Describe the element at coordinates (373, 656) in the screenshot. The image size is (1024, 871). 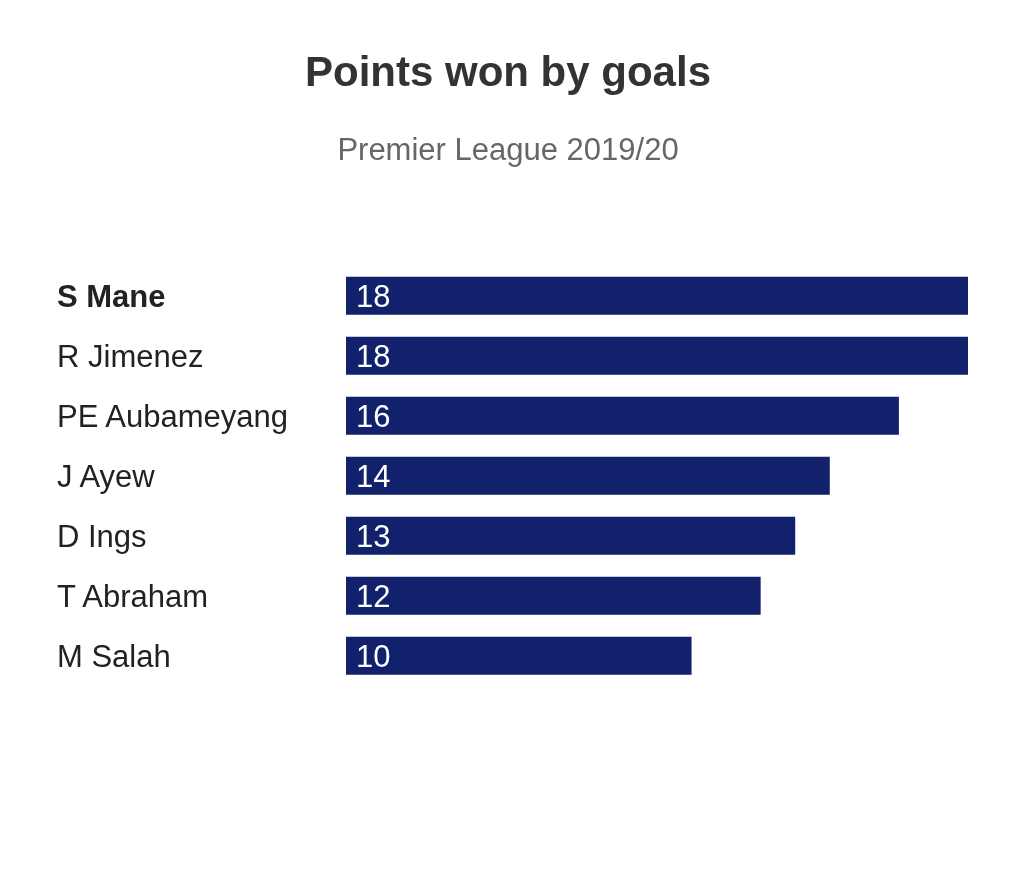
I see `data-label: 10` at that location.